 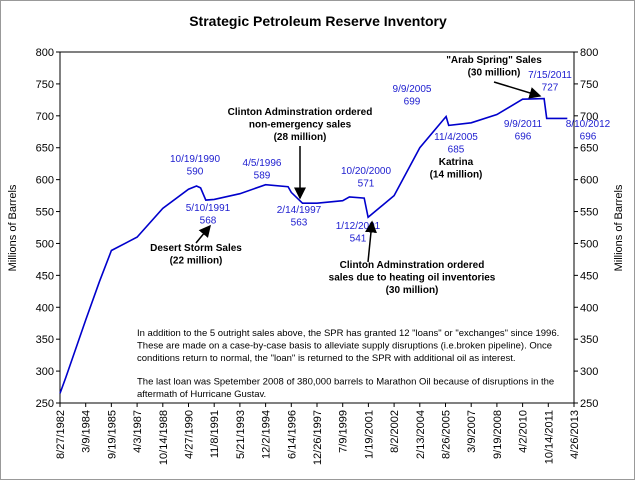 What do you see at coordinates (267, 434) in the screenshot?
I see `x-tick-label: 12/2/1994` at bounding box center [267, 434].